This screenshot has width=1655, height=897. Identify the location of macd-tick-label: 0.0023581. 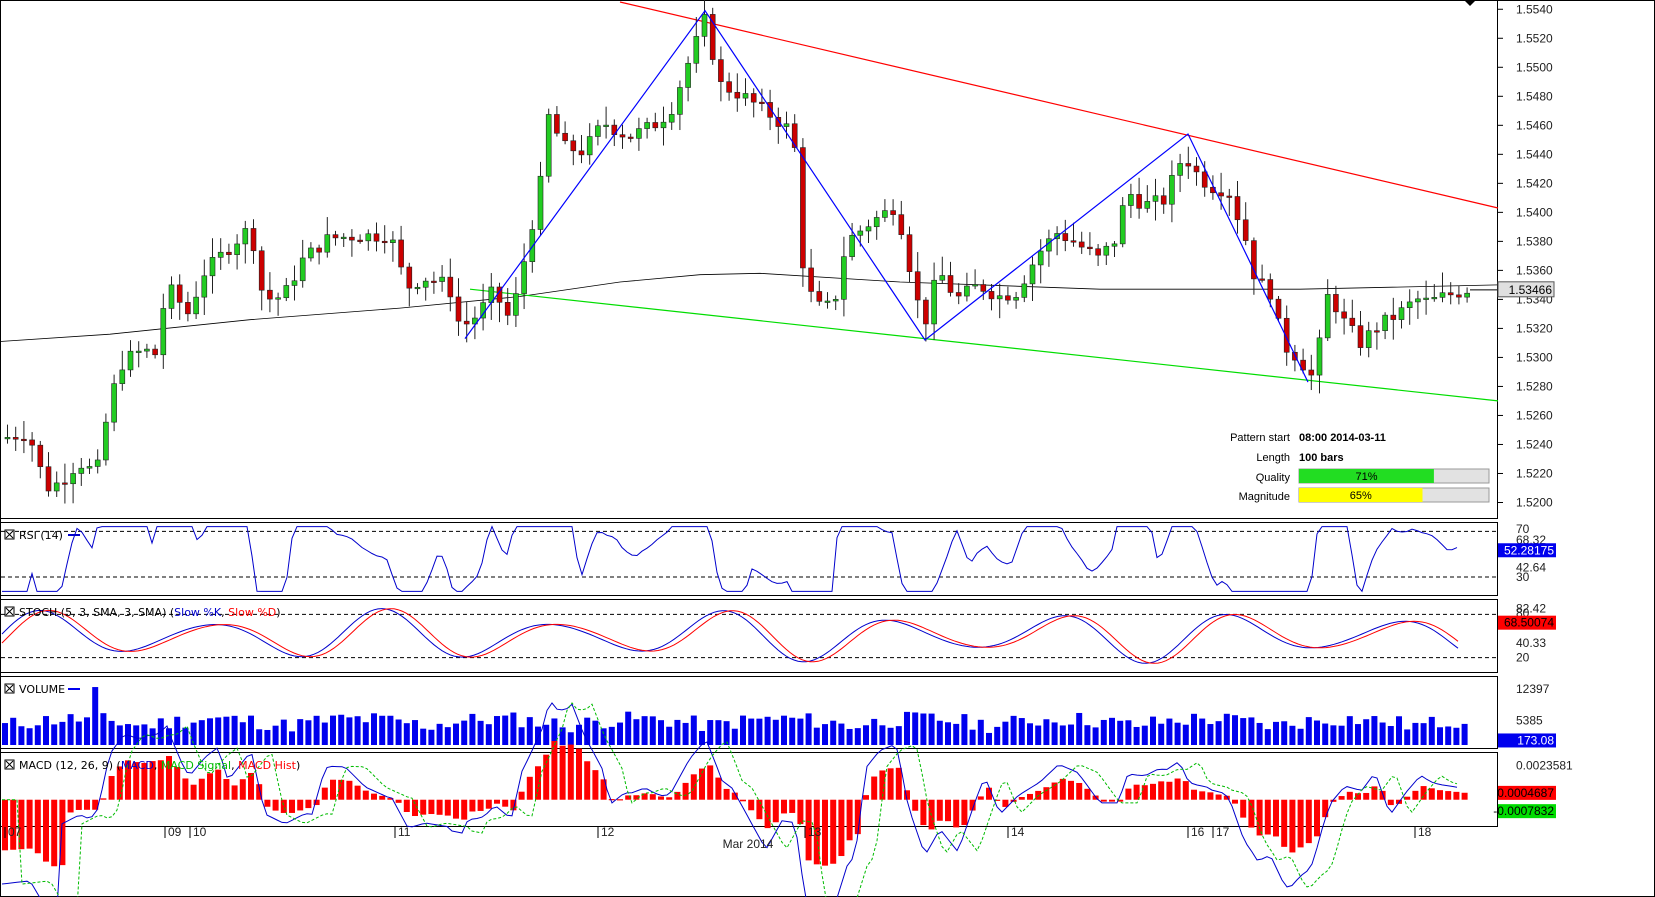
(1544, 765).